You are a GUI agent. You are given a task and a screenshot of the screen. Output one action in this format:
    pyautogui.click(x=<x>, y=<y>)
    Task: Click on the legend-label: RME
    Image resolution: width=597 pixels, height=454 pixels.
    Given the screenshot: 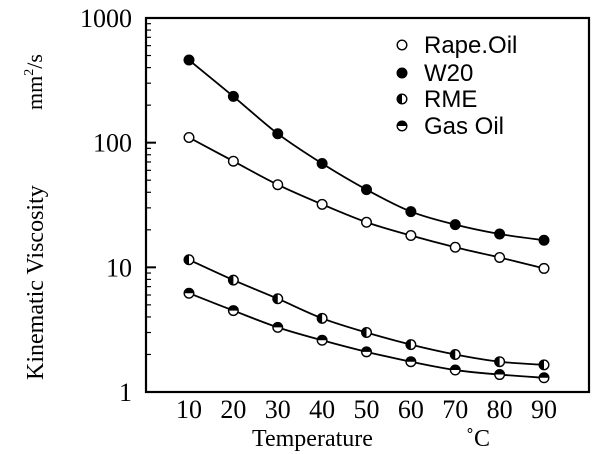 What is the action you would take?
    pyautogui.click(x=450, y=99)
    